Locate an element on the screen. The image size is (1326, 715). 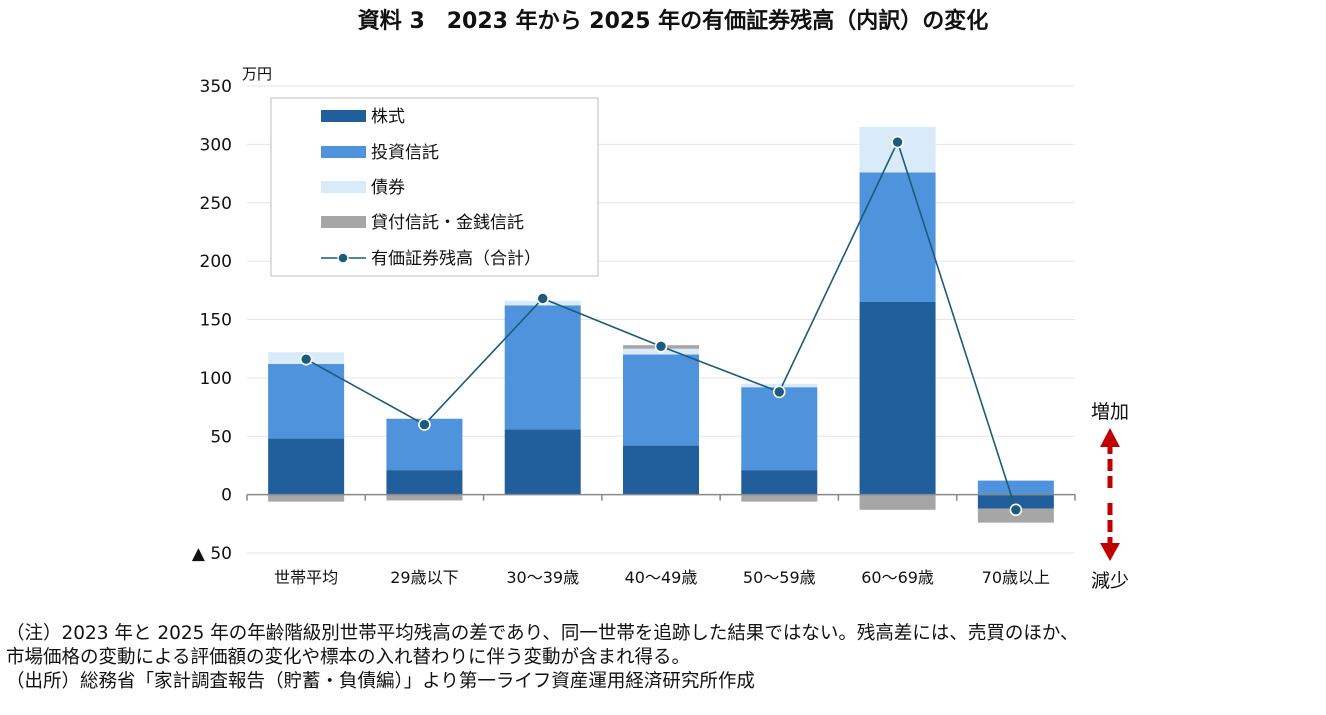
category-label: 60～69歳 is located at coordinates (897, 577).